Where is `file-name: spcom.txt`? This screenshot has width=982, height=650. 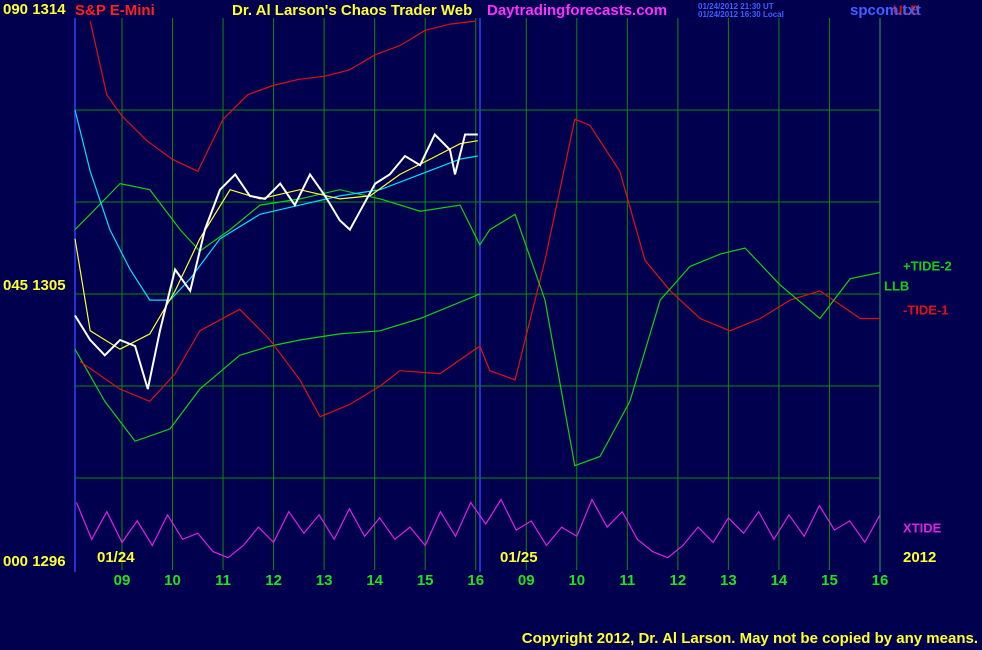 file-name: spcom.txt is located at coordinates (885, 10).